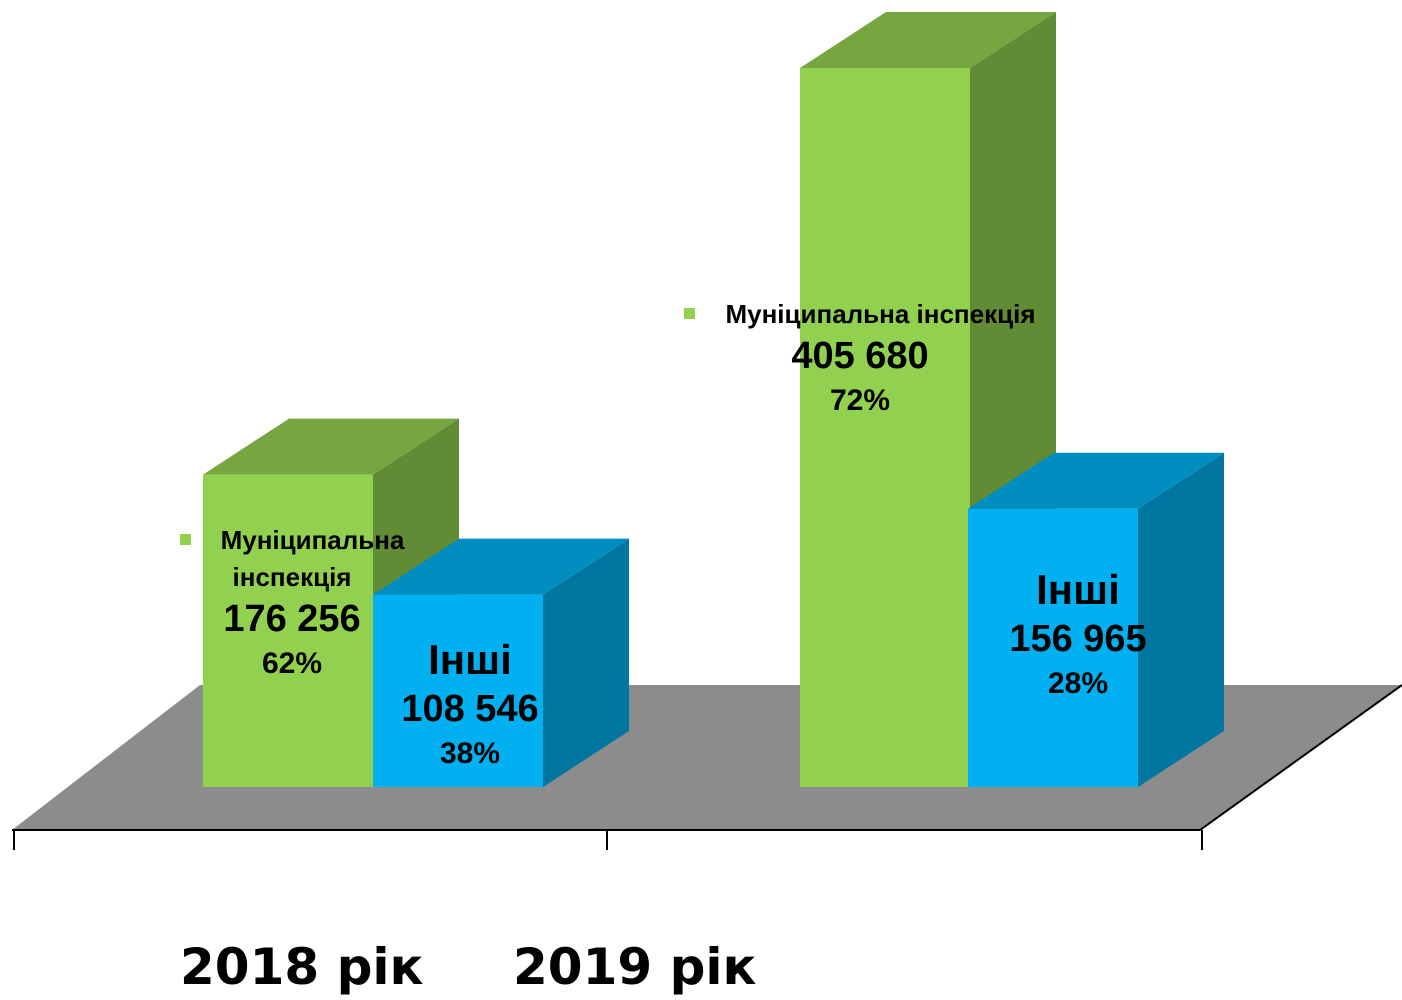  Describe the element at coordinates (860, 356) in the screenshot. I see `value-label: 405 680` at that location.